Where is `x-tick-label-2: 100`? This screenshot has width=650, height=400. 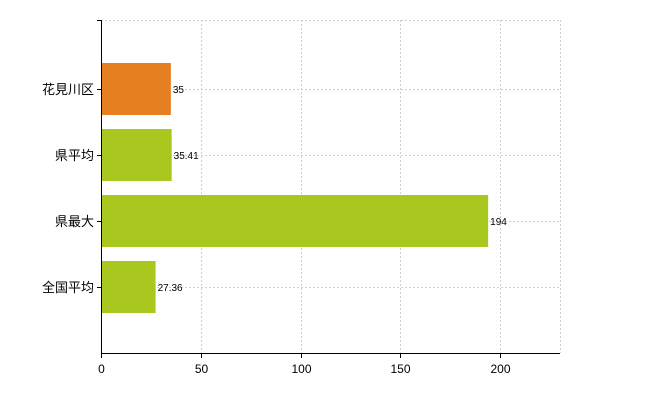
x-tick-label-2: 100 is located at coordinates (301, 369).